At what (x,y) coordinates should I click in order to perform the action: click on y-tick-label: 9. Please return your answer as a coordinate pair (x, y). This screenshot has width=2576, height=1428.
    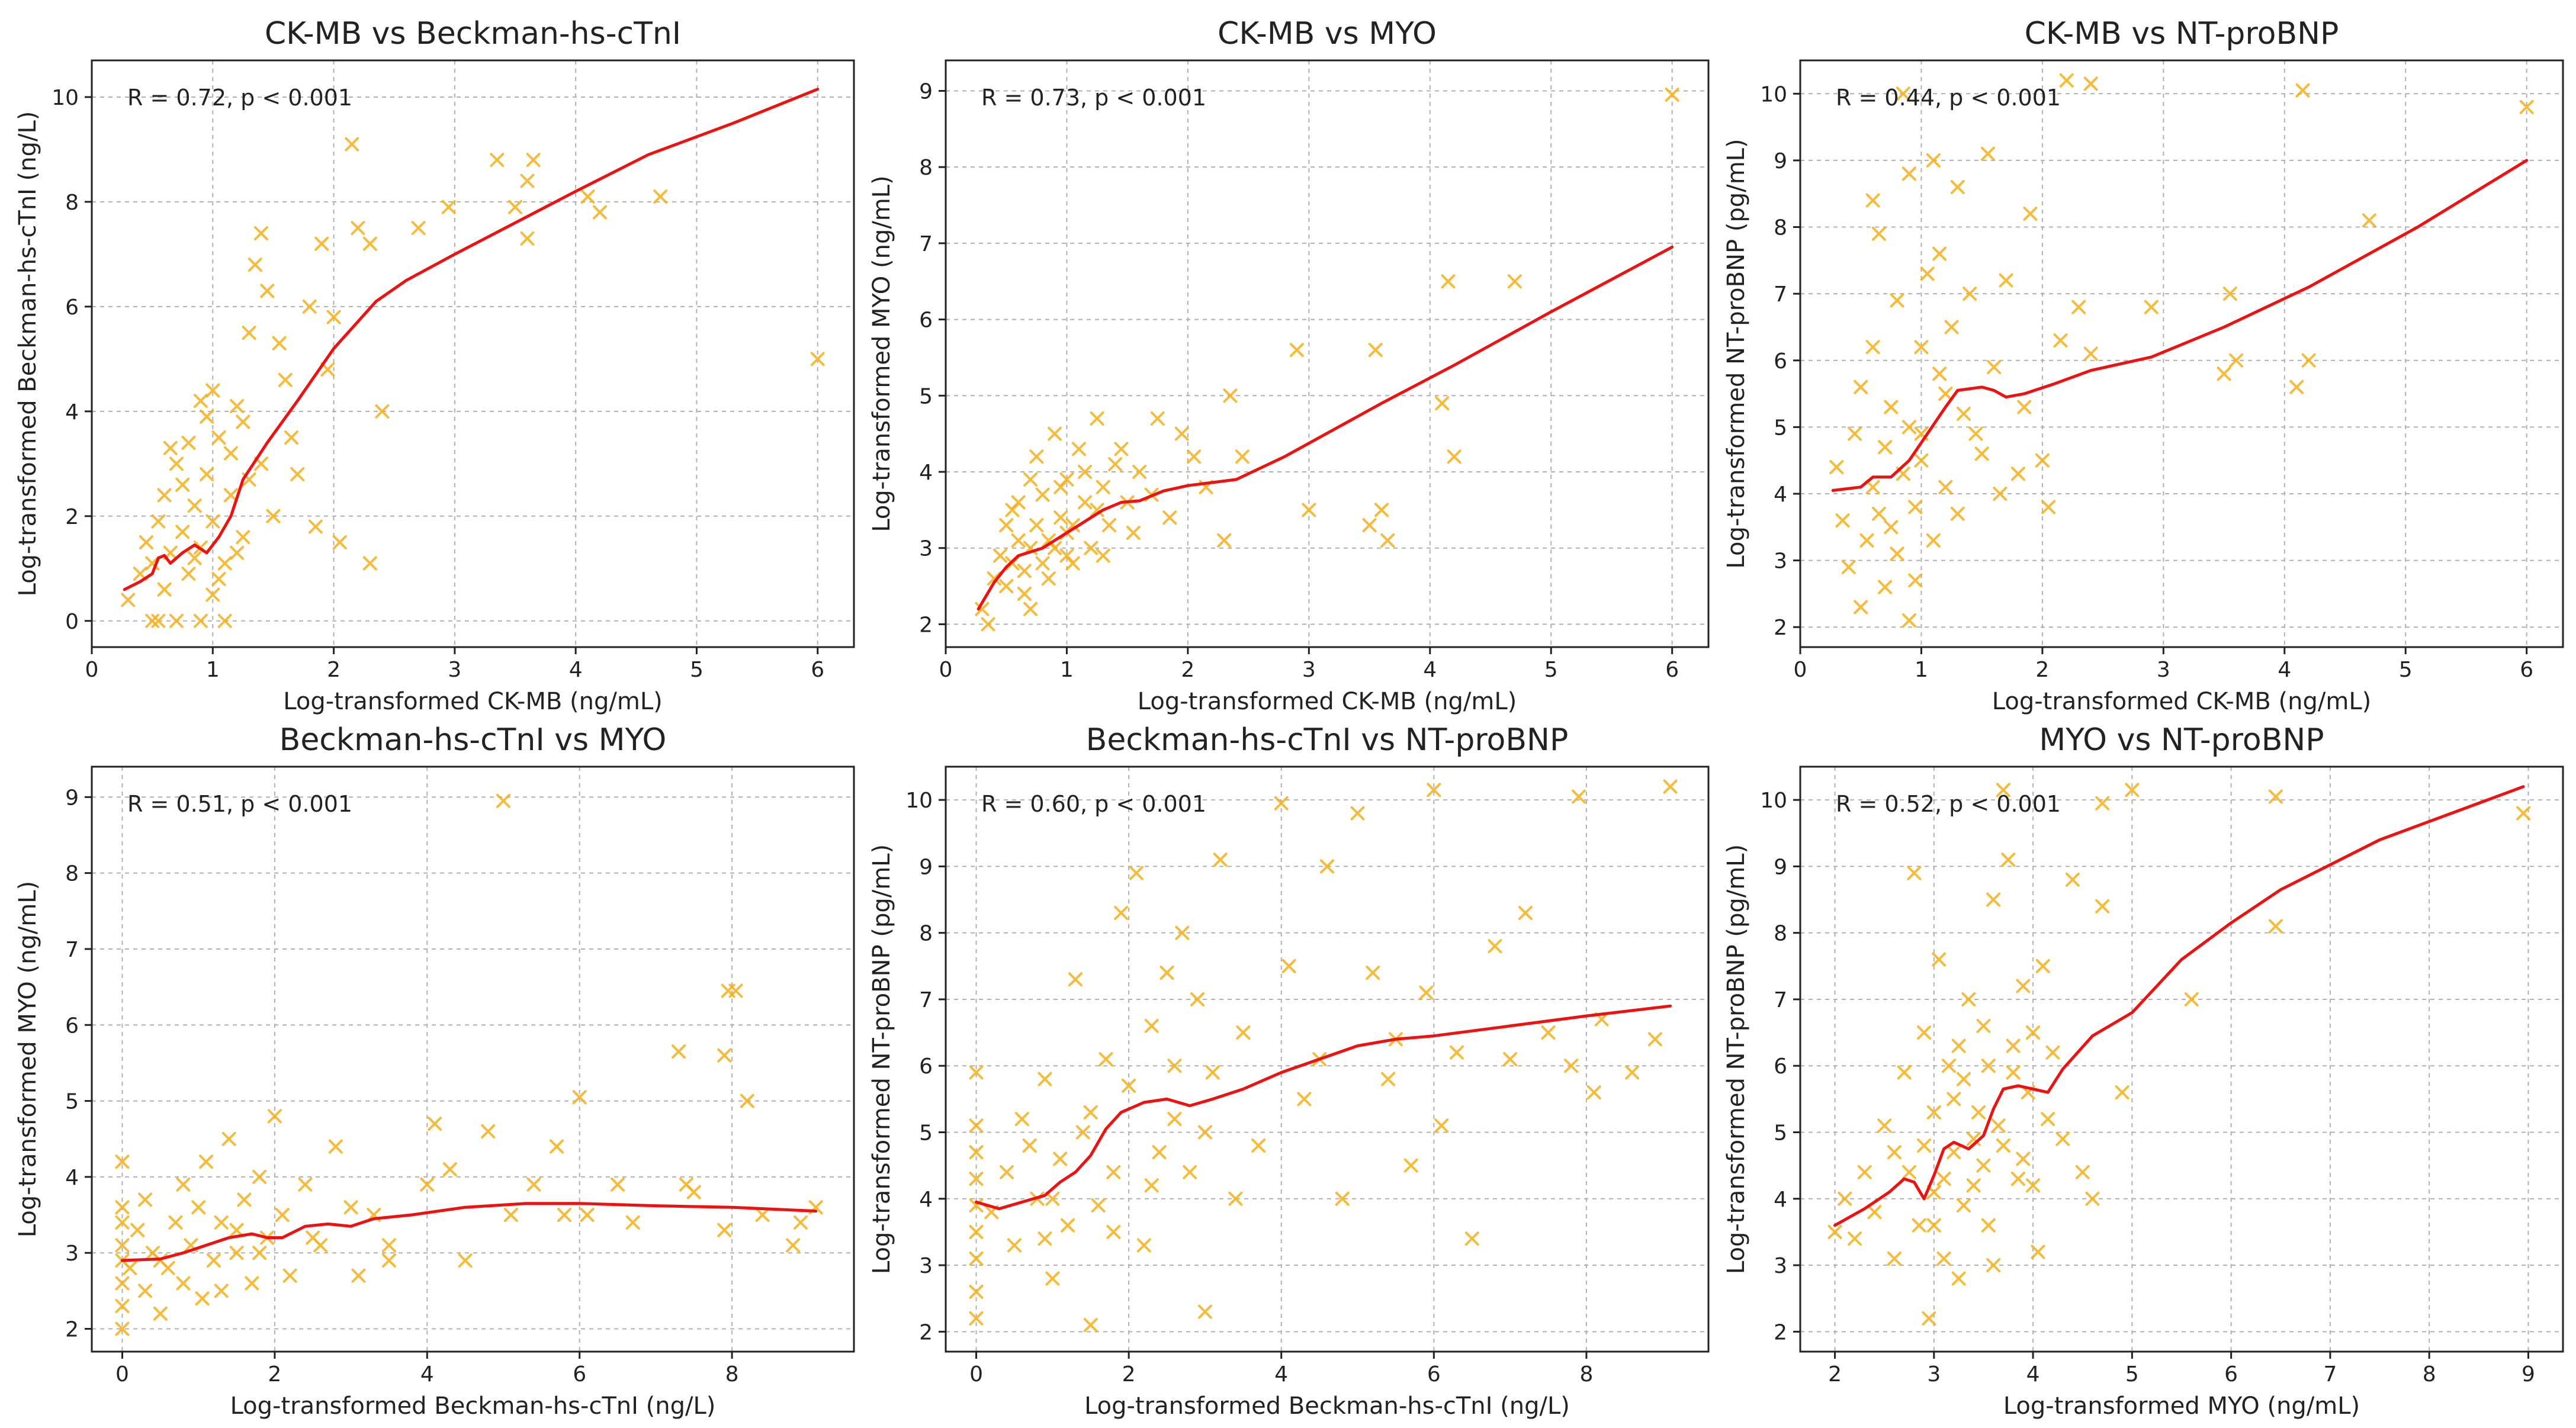
    Looking at the image, I should click on (1780, 161).